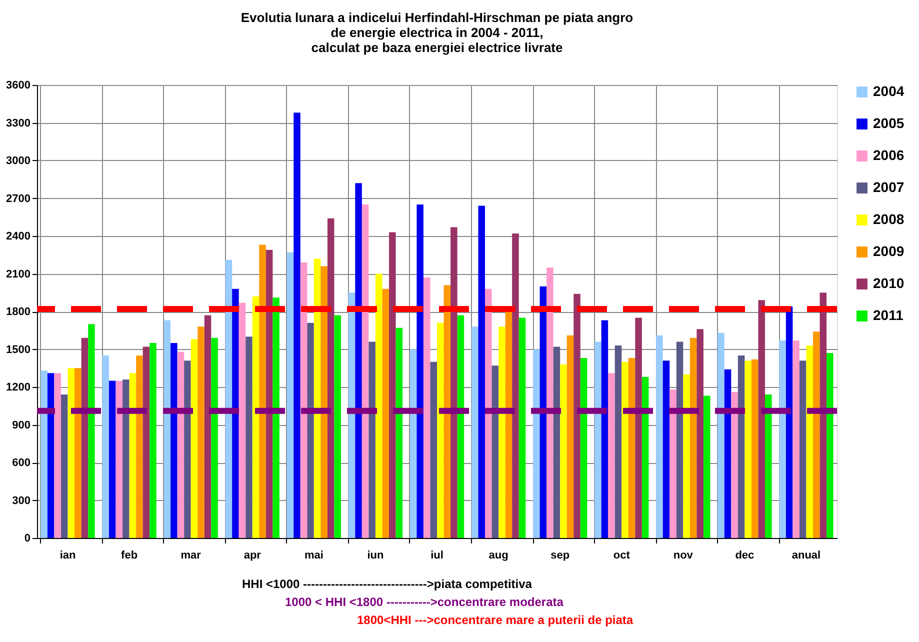  I want to click on x-tick-label: sep, so click(560, 556).